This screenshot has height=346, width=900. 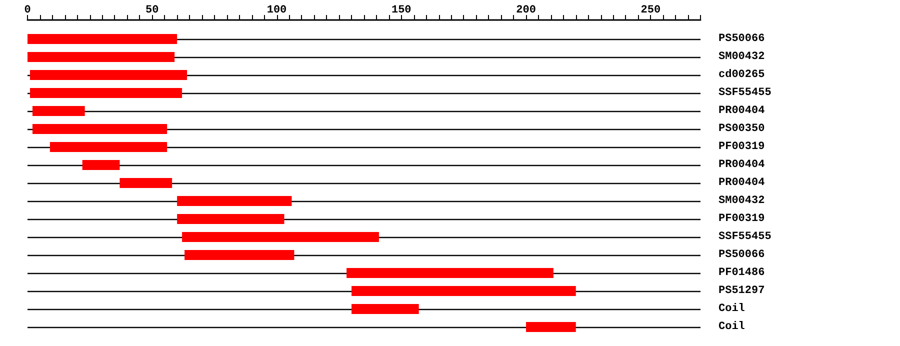 What do you see at coordinates (276, 10) in the screenshot?
I see `x-tick-label: 100` at bounding box center [276, 10].